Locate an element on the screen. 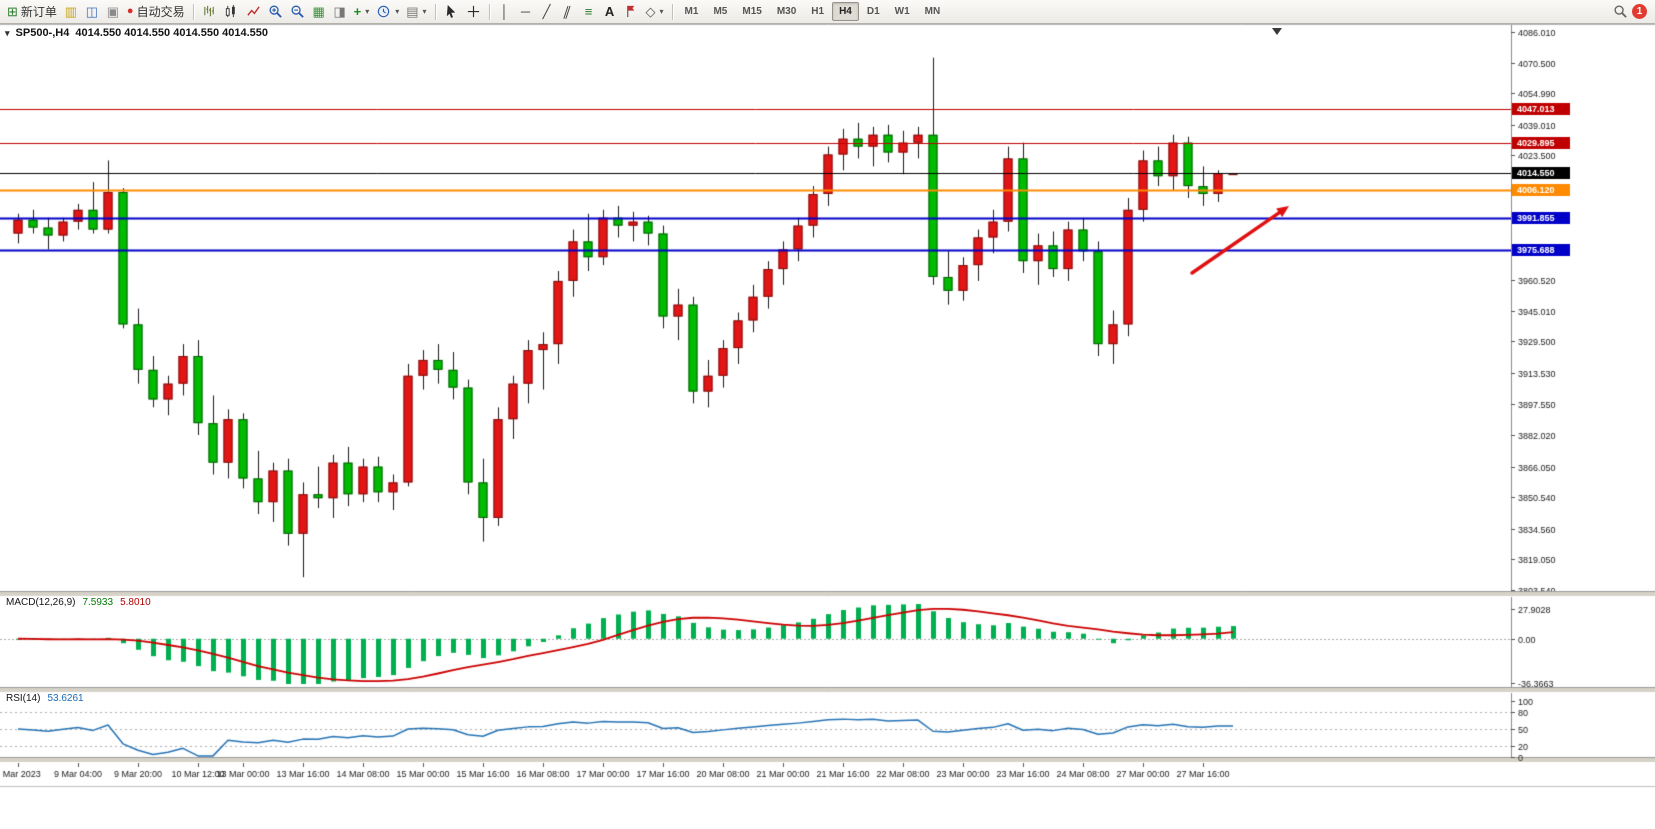 The width and height of the screenshot is (1655, 829). flag-icon is located at coordinates (630, 11).